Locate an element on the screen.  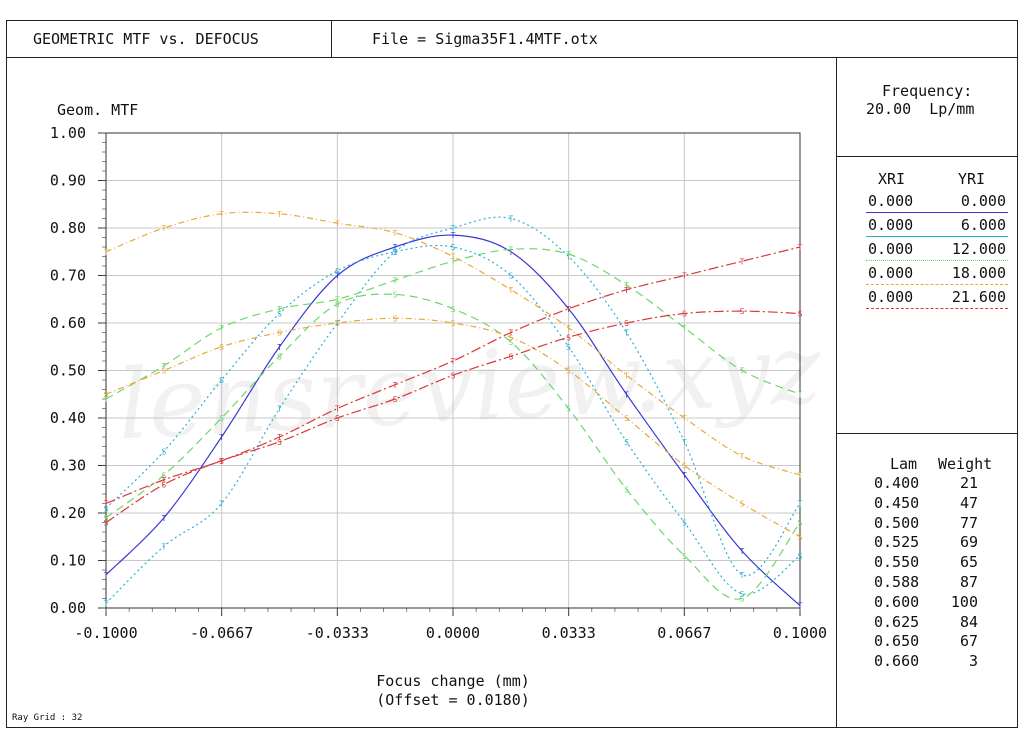
y-tick-label: 1.00 is located at coordinates (68, 133).